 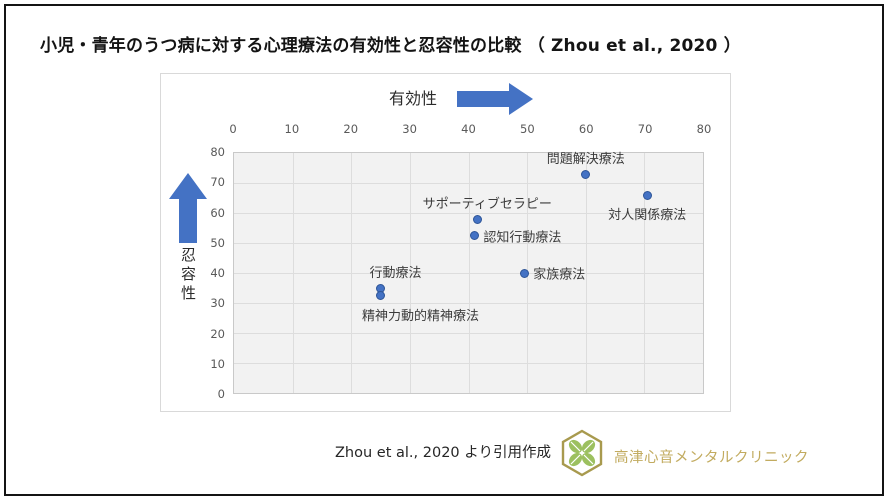 I want to click on source-citation: Zhou et al., 2020 より引用作成, so click(x=443, y=453).